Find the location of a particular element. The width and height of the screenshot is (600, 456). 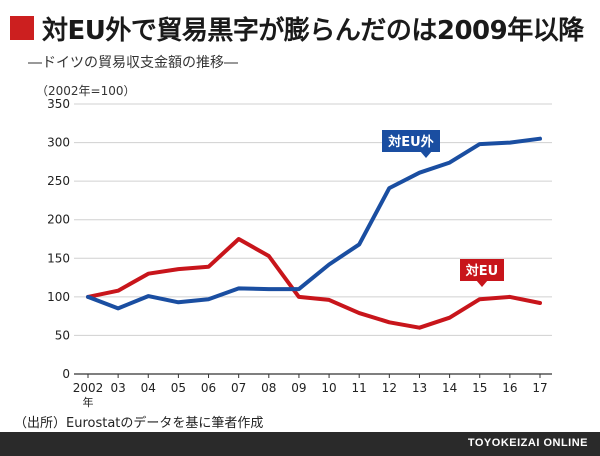

x-tick-label: 07 is located at coordinates (238, 388).